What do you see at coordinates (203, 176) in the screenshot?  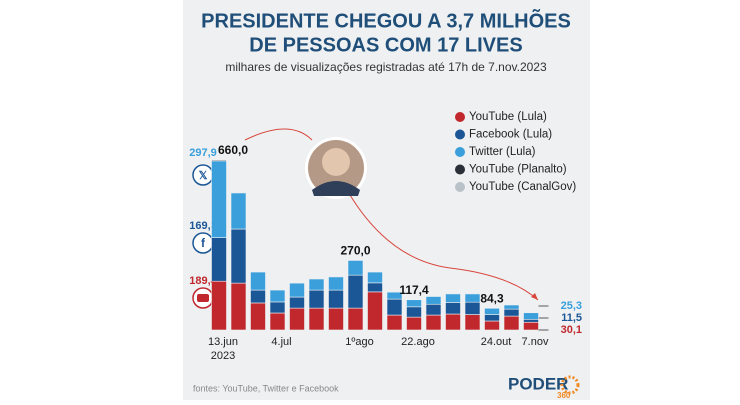 I see `twitter-icon-glyph: 𝕏` at bounding box center [203, 176].